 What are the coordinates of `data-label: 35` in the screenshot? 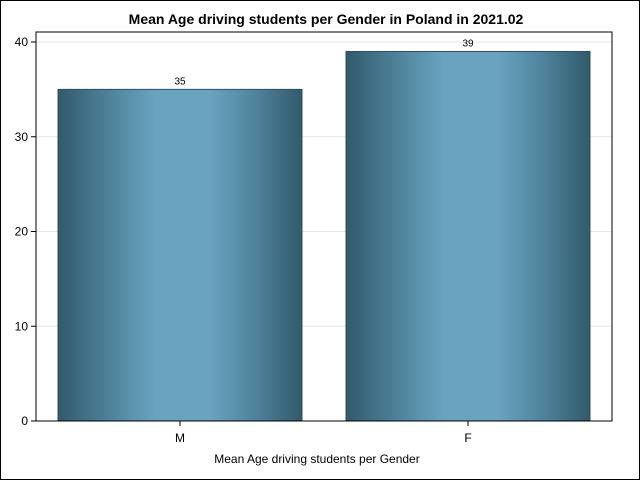 It's located at (180, 81).